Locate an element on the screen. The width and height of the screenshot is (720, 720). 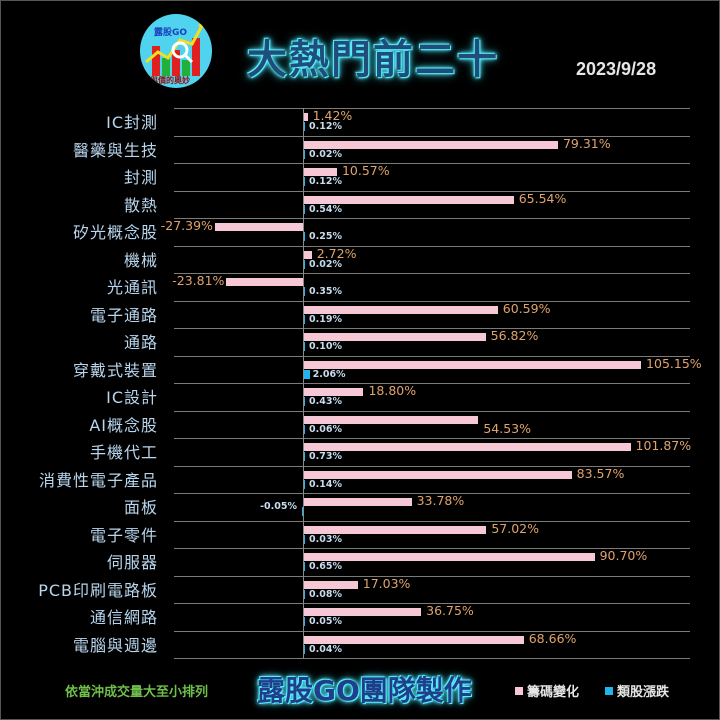
category-label: 消費性電子產品 is located at coordinates (98, 480).